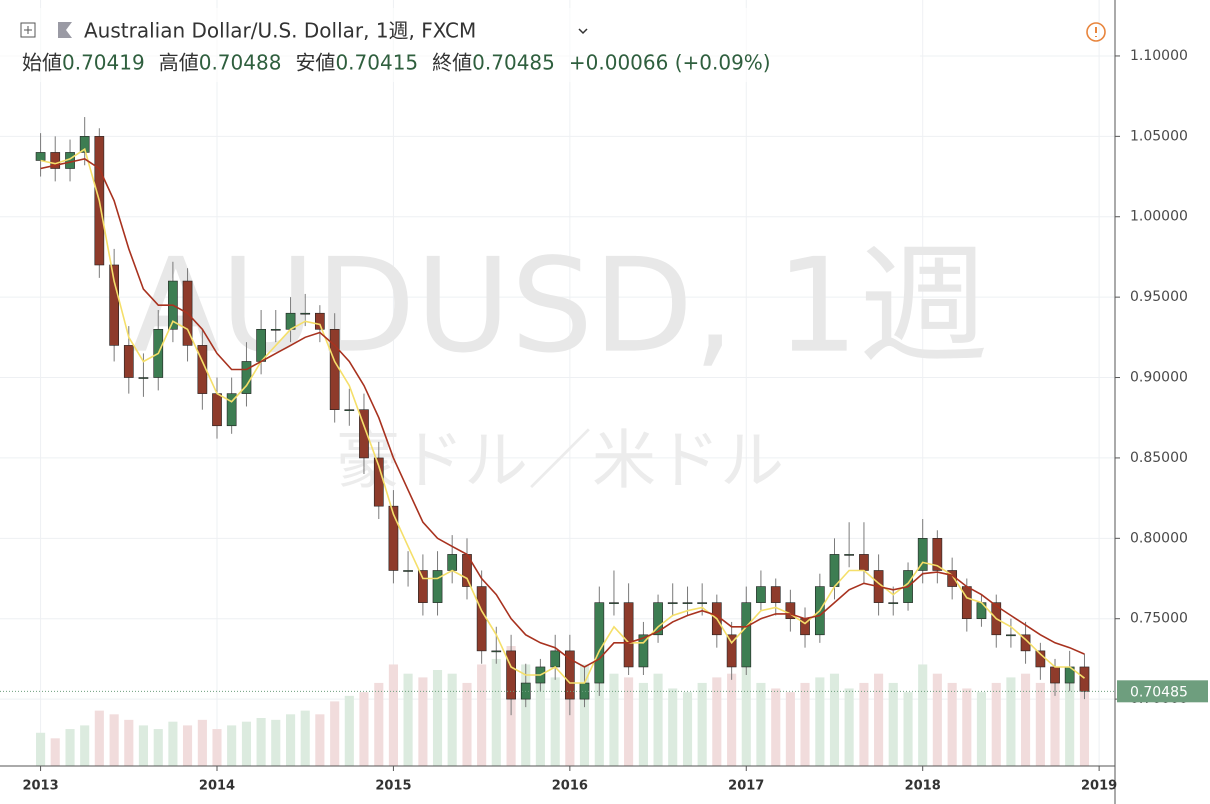  What do you see at coordinates (240, 63) in the screenshot?
I see `ohlc-value: 0.70488` at bounding box center [240, 63].